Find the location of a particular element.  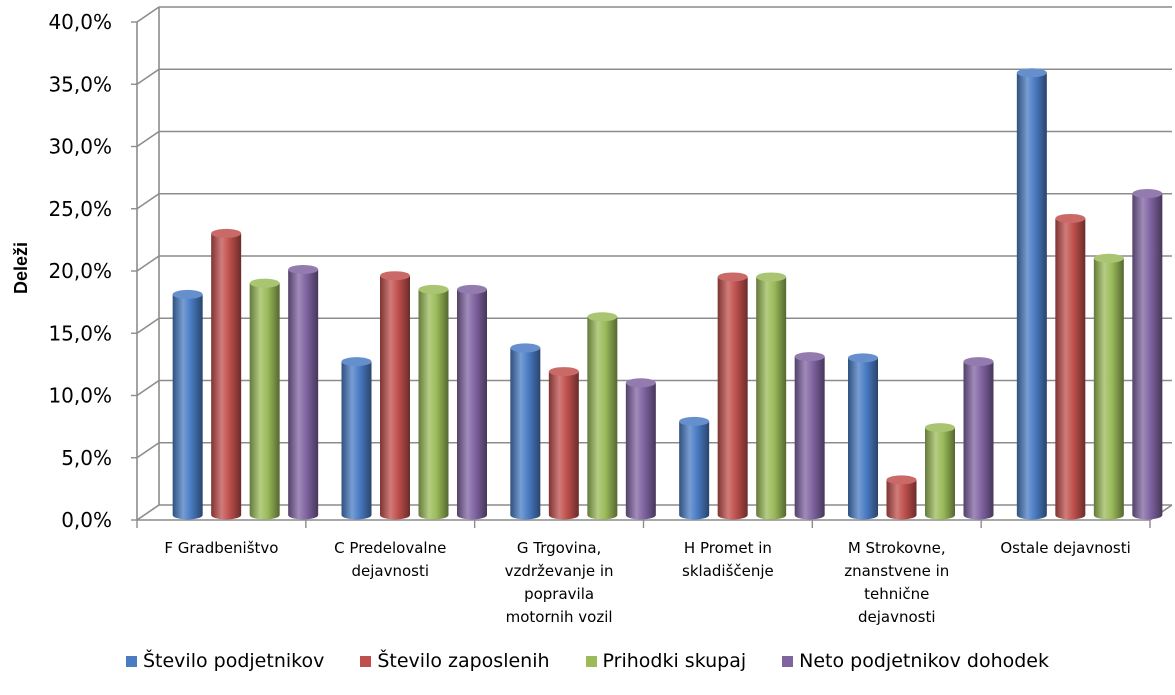

x-category-label: C Predelovalne dejavnosti is located at coordinates (390, 559).